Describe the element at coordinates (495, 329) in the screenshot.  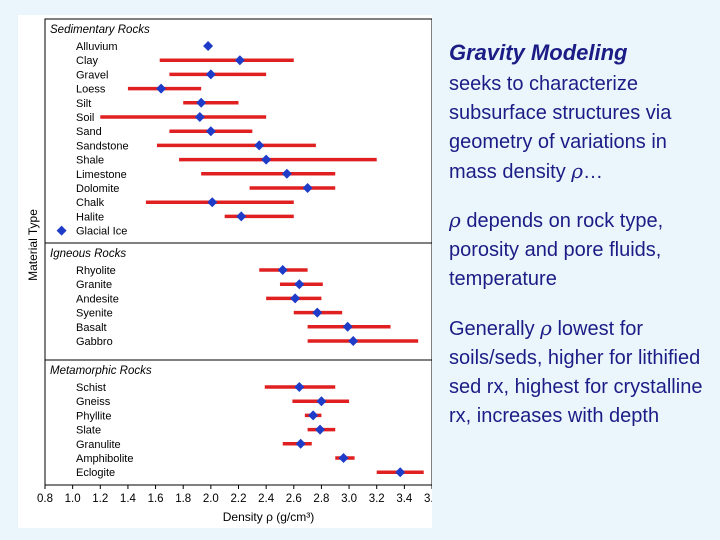
I see `generally-prefix: Generally` at that location.